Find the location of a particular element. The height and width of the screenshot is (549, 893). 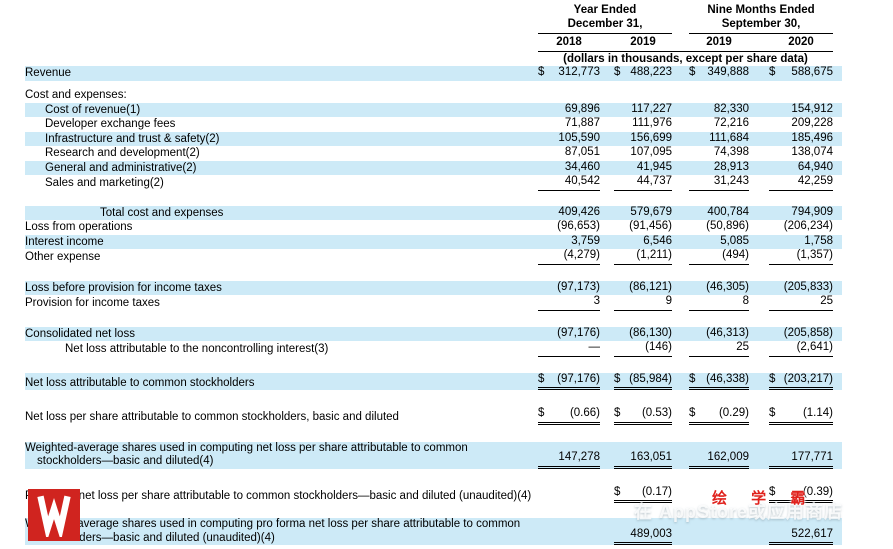

amount: 1,758 is located at coordinates (818, 240).